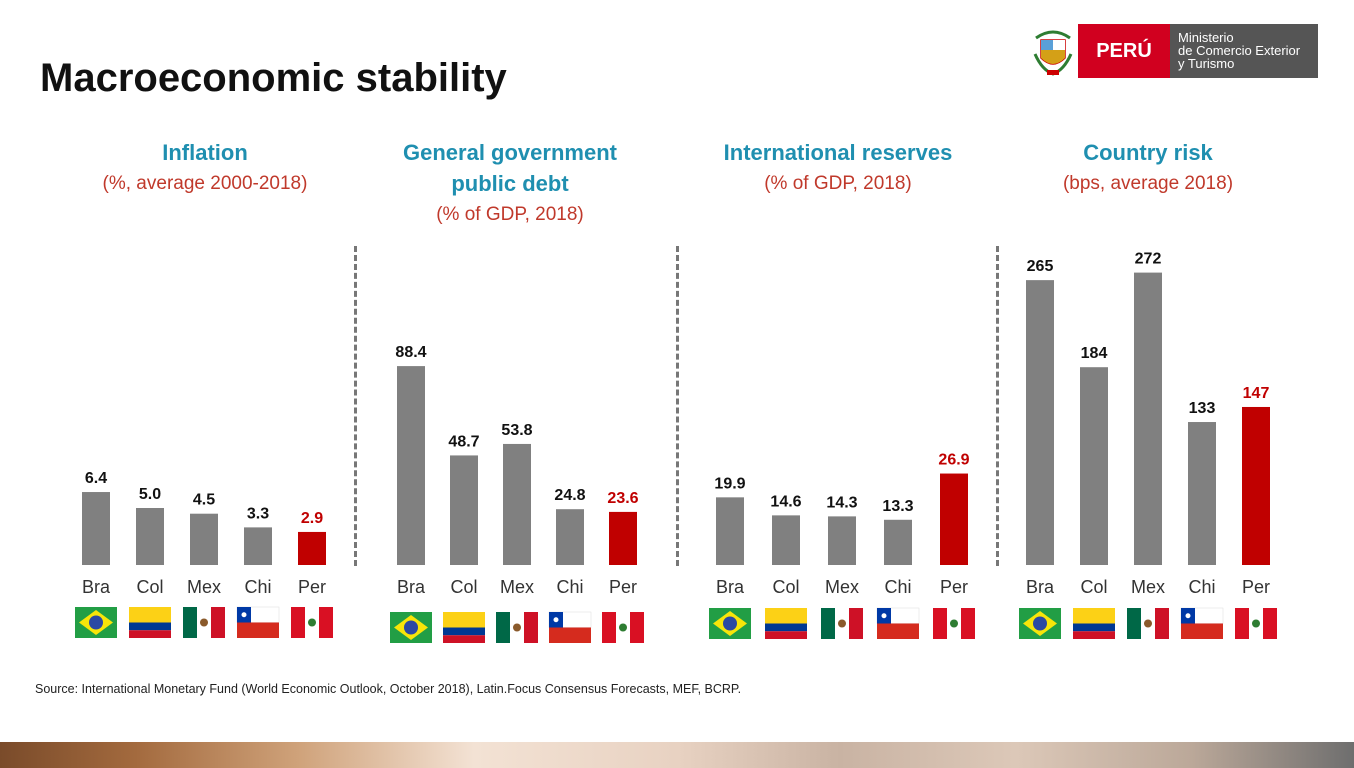  What do you see at coordinates (1148, 259) in the screenshot?
I see `data-label-3-mex: 272` at bounding box center [1148, 259].